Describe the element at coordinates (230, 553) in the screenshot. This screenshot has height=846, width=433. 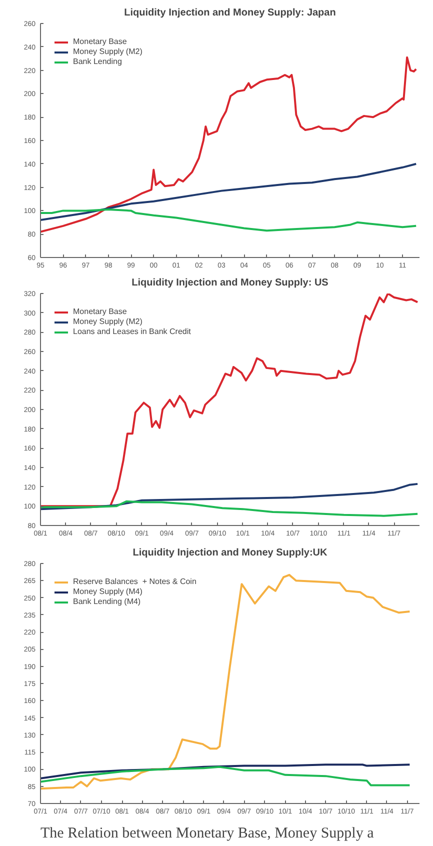
I see `chart-title: Liquidity Injection and Money Supply:UK` at that location.